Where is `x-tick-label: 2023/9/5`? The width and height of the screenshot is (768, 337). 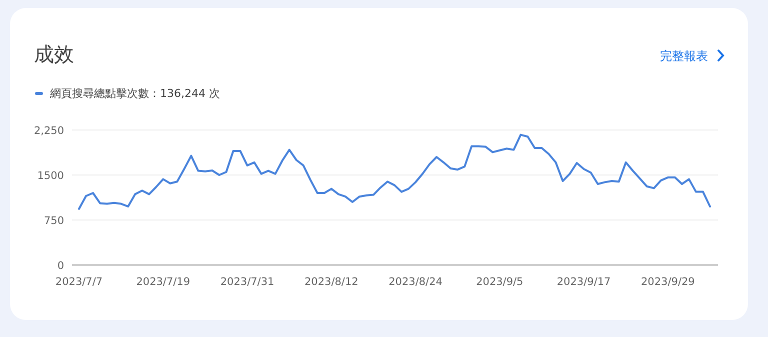
x-tick-label: 2023/9/5 is located at coordinates (500, 282).